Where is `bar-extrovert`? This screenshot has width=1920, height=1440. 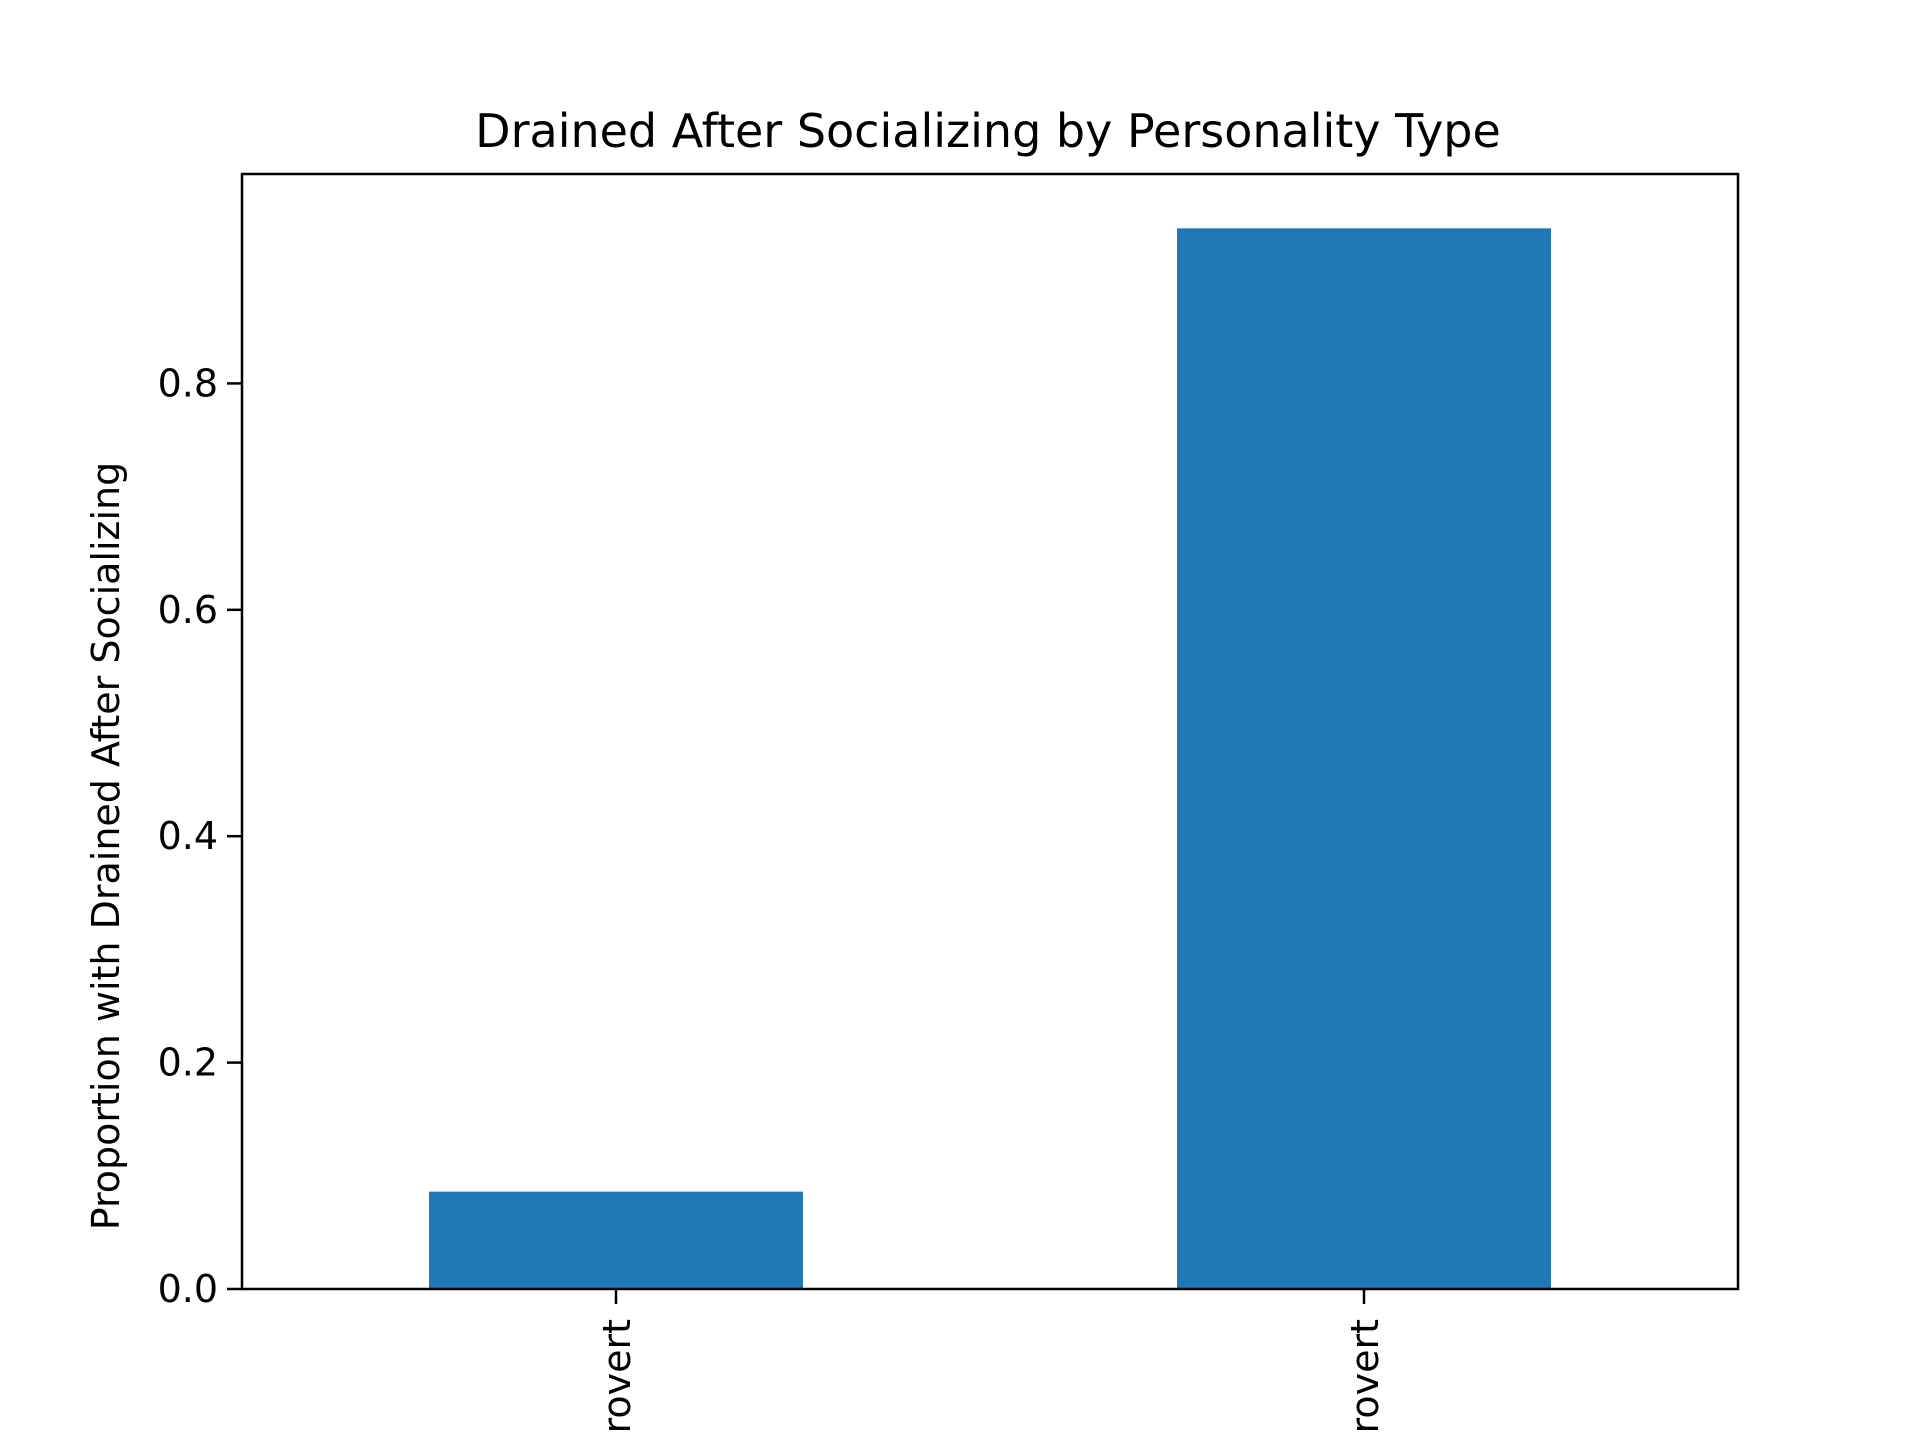 bar-extrovert is located at coordinates (616, 1240).